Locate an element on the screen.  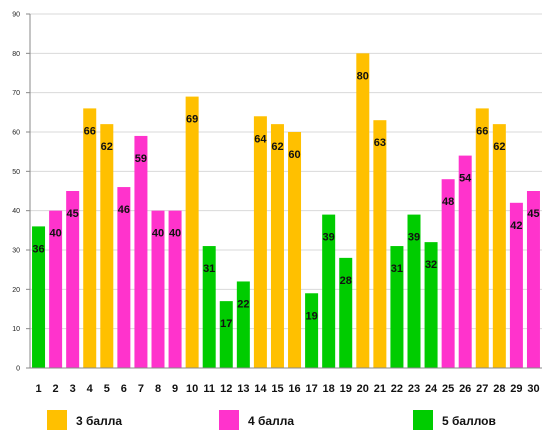
legend-label: 3 балла is located at coordinates (99, 421).